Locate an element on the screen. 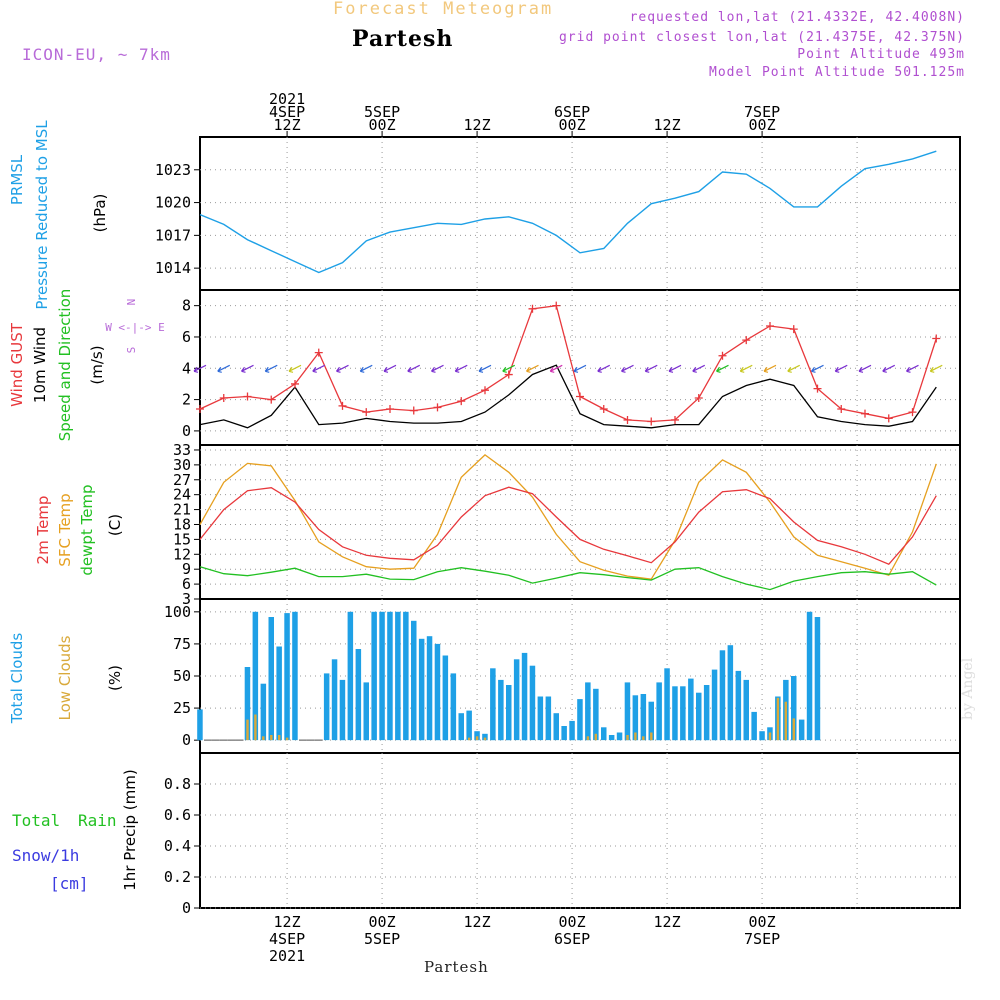  pressure-label-msl: Pressure Reduced to MSL is located at coordinates (42, 215).